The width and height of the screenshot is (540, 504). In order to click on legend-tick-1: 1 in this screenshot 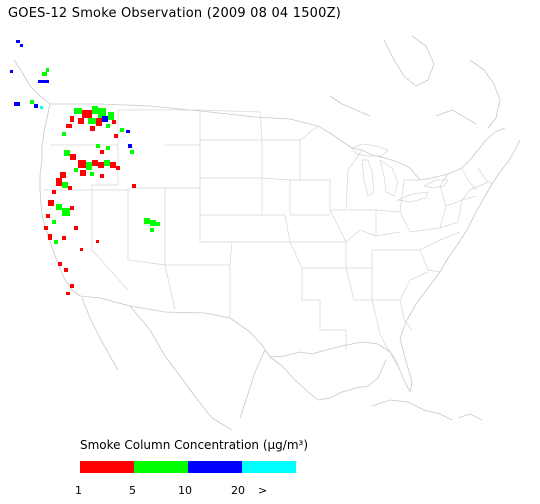, I will do `click(78, 490)`.